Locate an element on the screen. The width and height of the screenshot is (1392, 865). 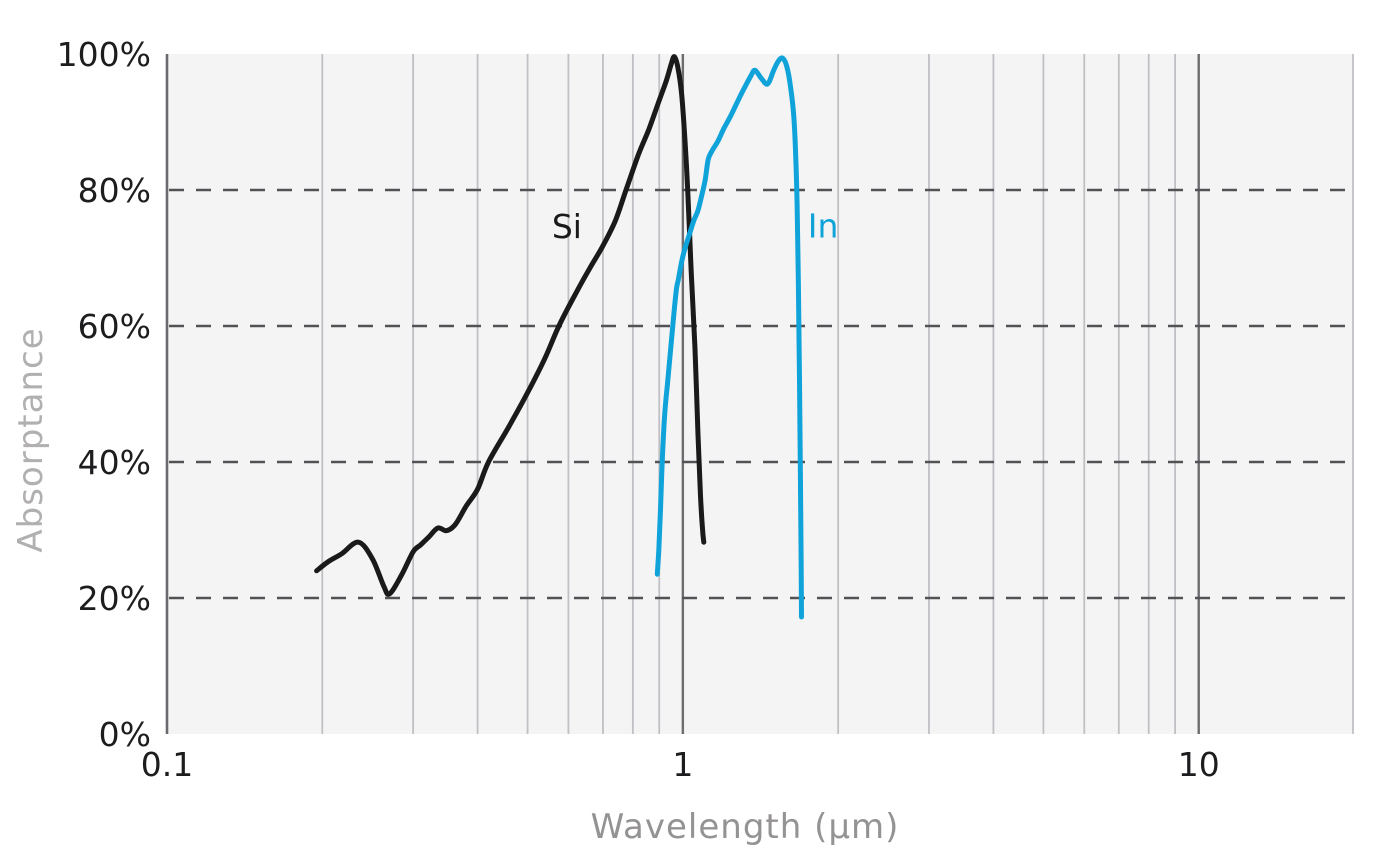
y-tick-label: 60% is located at coordinates (114, 326).